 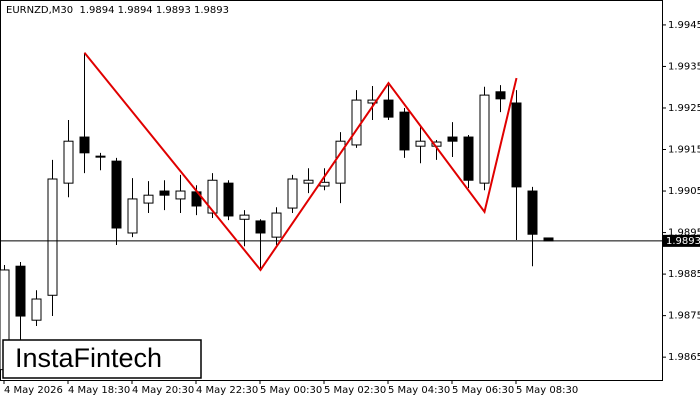 I want to click on x-tick-label: 4 May 2026, so click(x=33, y=390).